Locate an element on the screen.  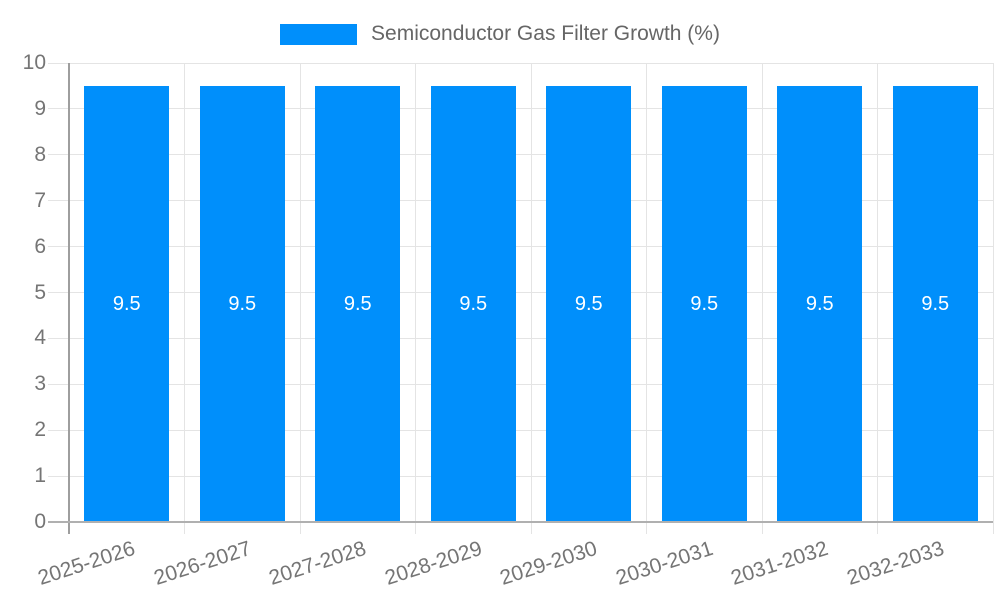
legend: Semiconductor Gas Filter Growth (%) is located at coordinates (500, 34).